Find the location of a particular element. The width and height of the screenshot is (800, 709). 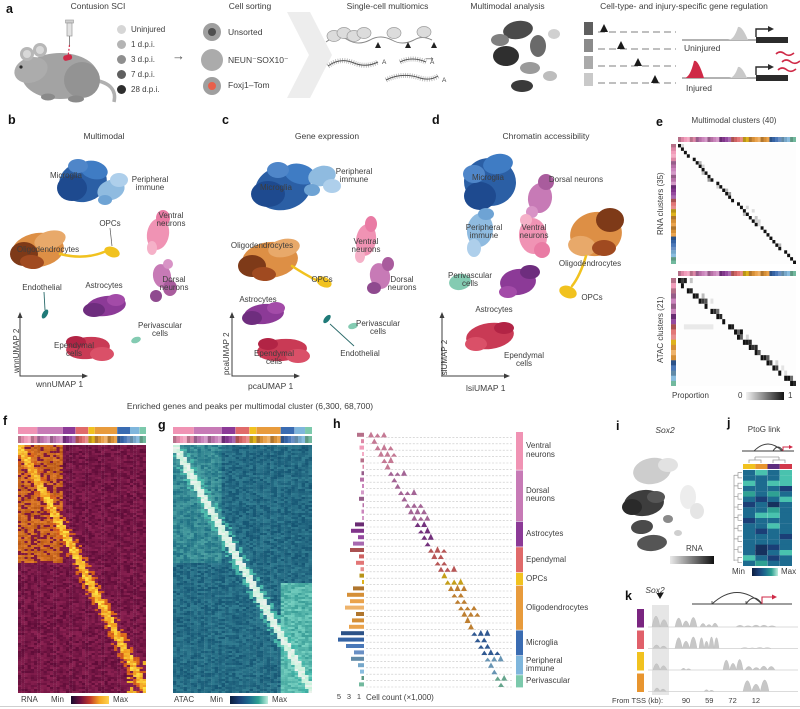

chevron-shape is located at coordinates (309, 55).